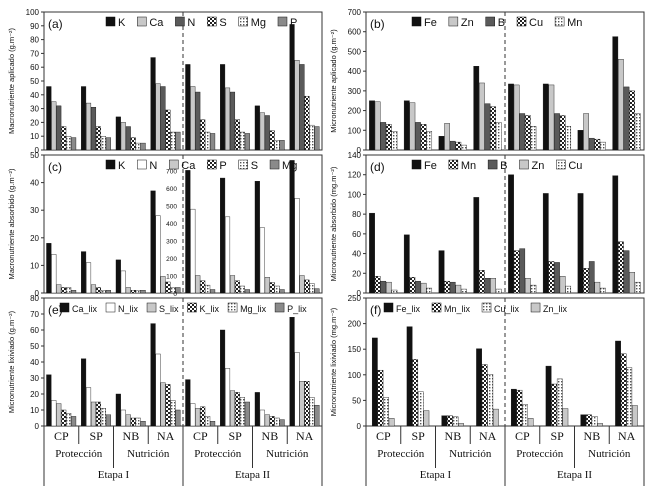 This screenshot has width=650, height=499. I want to click on legend-swatch-P_lix, so click(279, 307).